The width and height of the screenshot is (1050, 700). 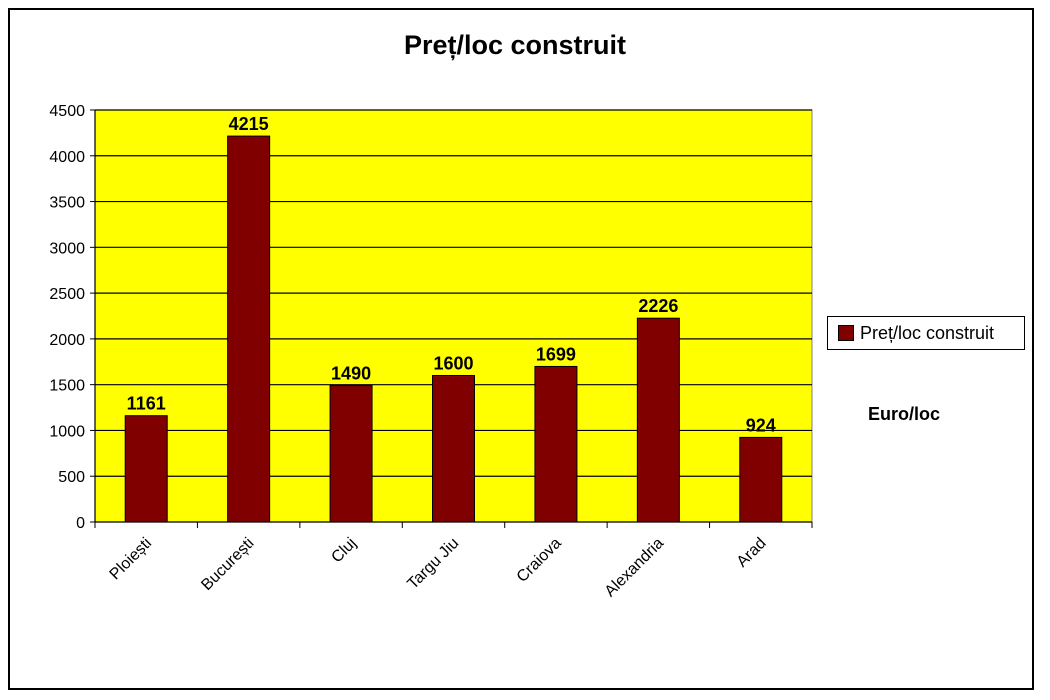 I want to click on y-tick-label: 3500, so click(x=67, y=203).